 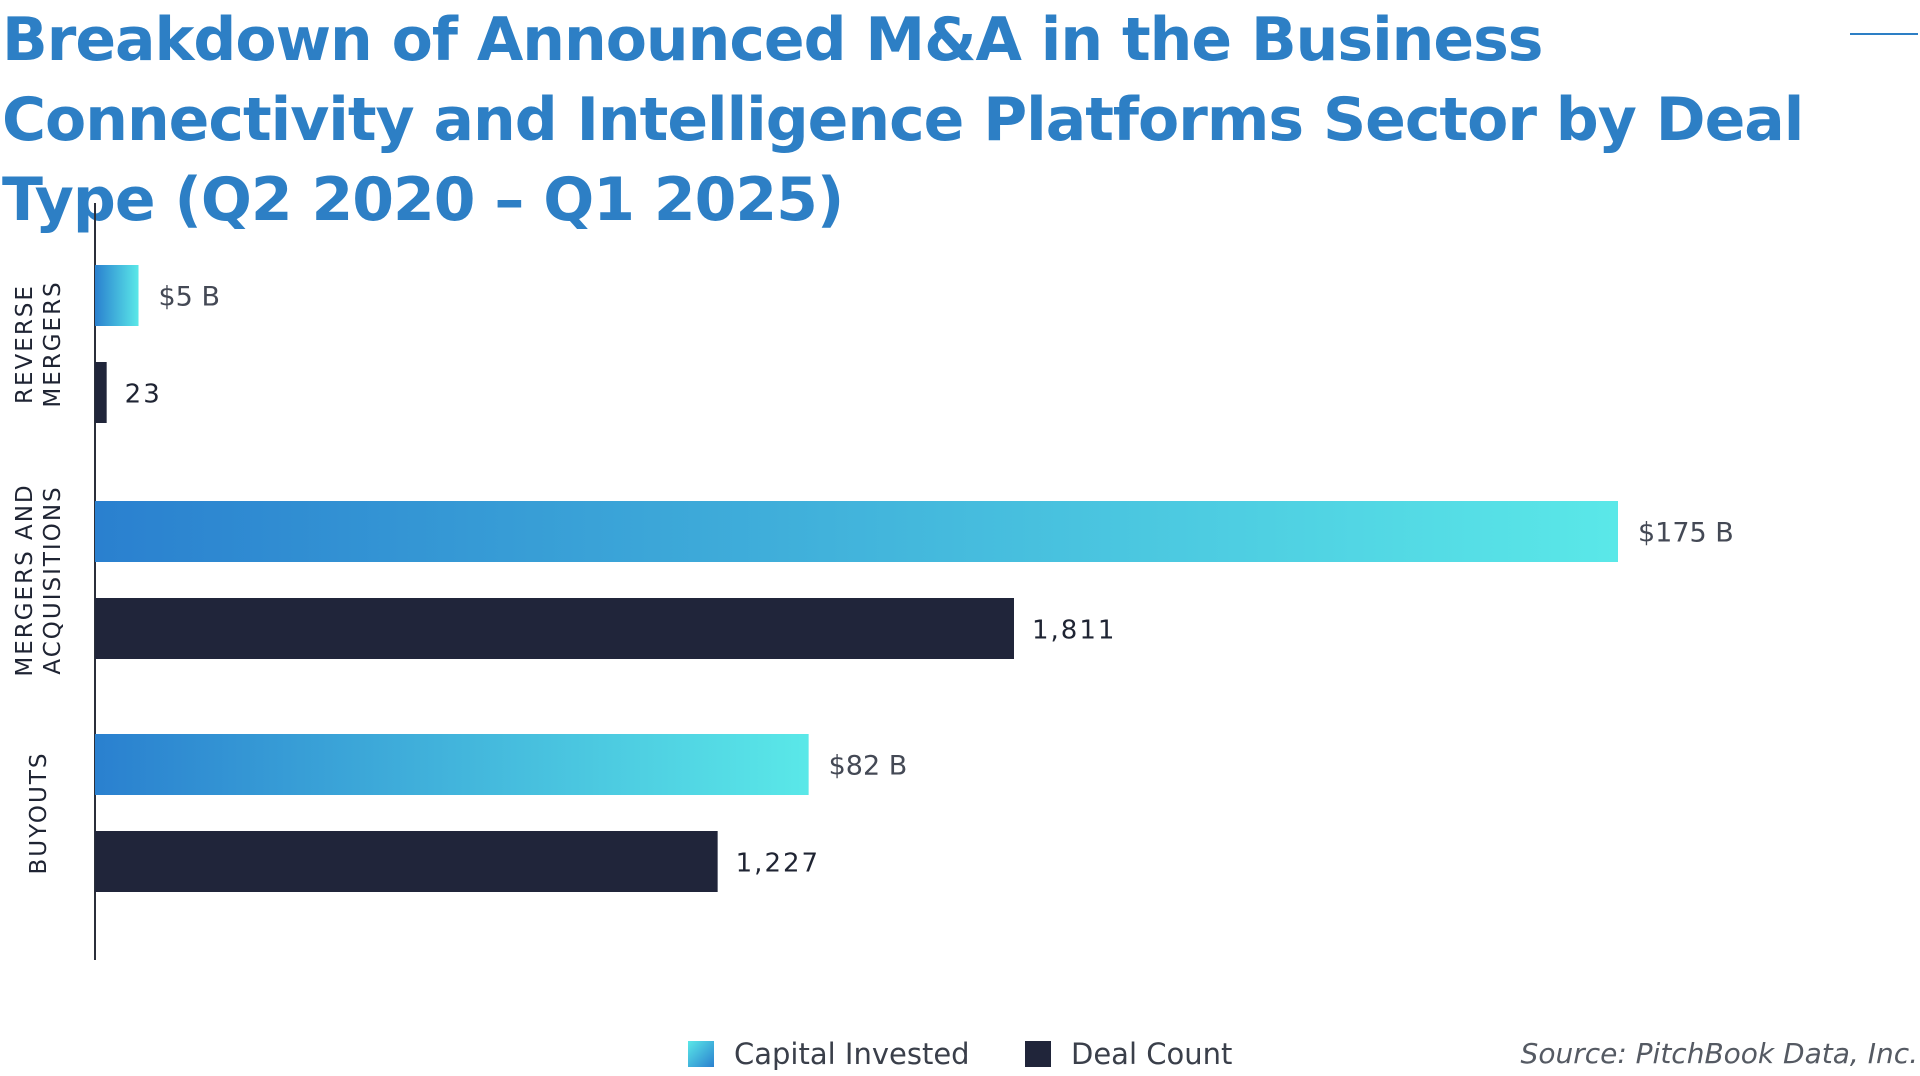 What do you see at coordinates (117, 295) in the screenshot?
I see `bar-capital-invested-reverse-mergers` at bounding box center [117, 295].